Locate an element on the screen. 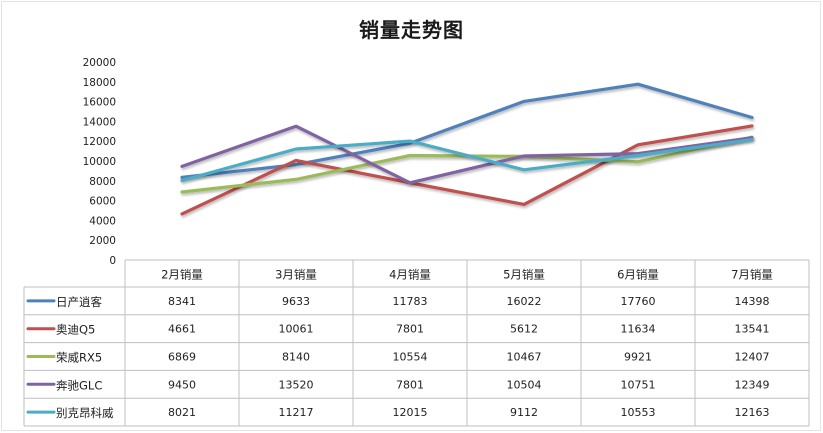 The width and height of the screenshot is (823, 433). category-label: 3月销量 is located at coordinates (296, 275).